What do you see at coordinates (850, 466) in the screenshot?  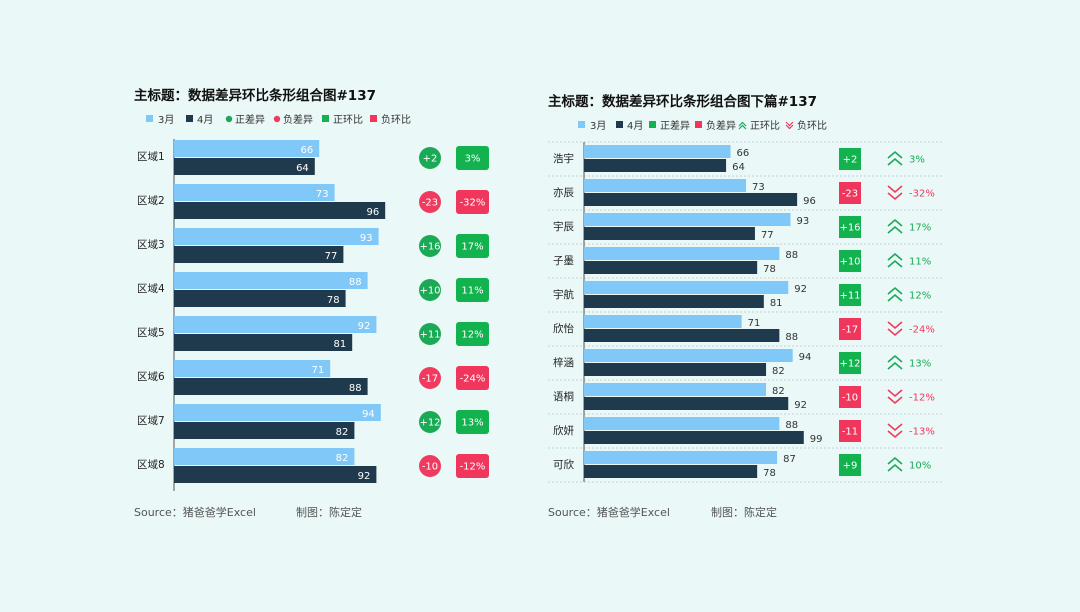 I see `chart2-diff-label: +9` at bounding box center [850, 466].